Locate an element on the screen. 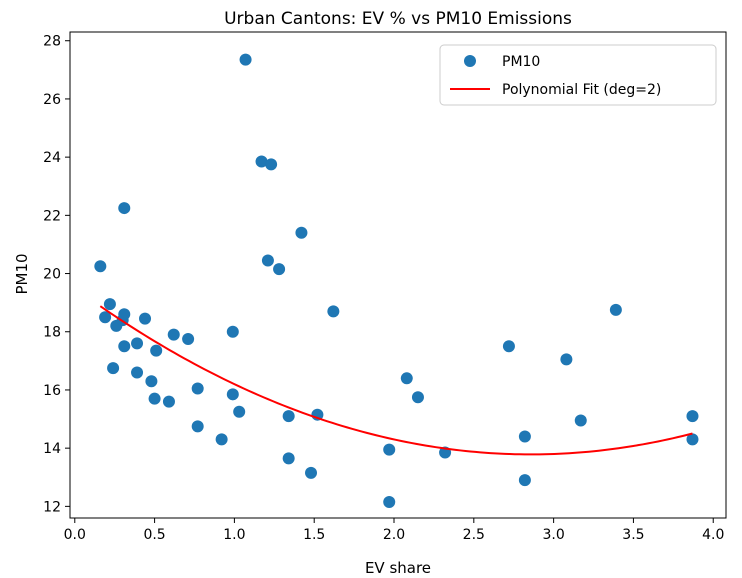 This screenshot has width=742, height=578. y-axis-label: PM10 is located at coordinates (22, 273).